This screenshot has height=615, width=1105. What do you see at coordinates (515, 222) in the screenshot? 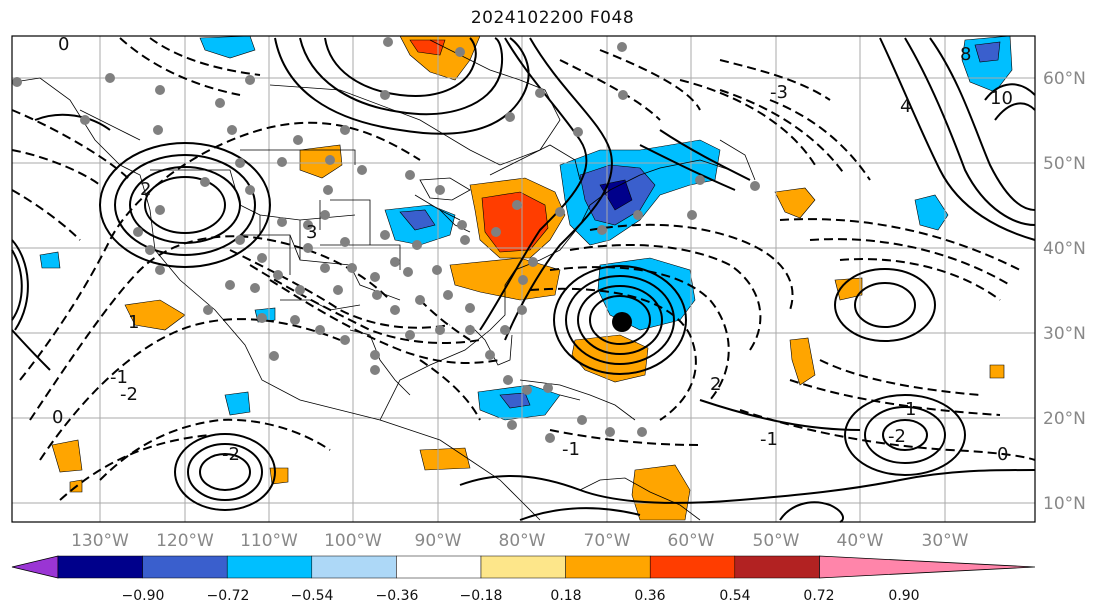
I see `shade-red-ohio` at bounding box center [515, 222].